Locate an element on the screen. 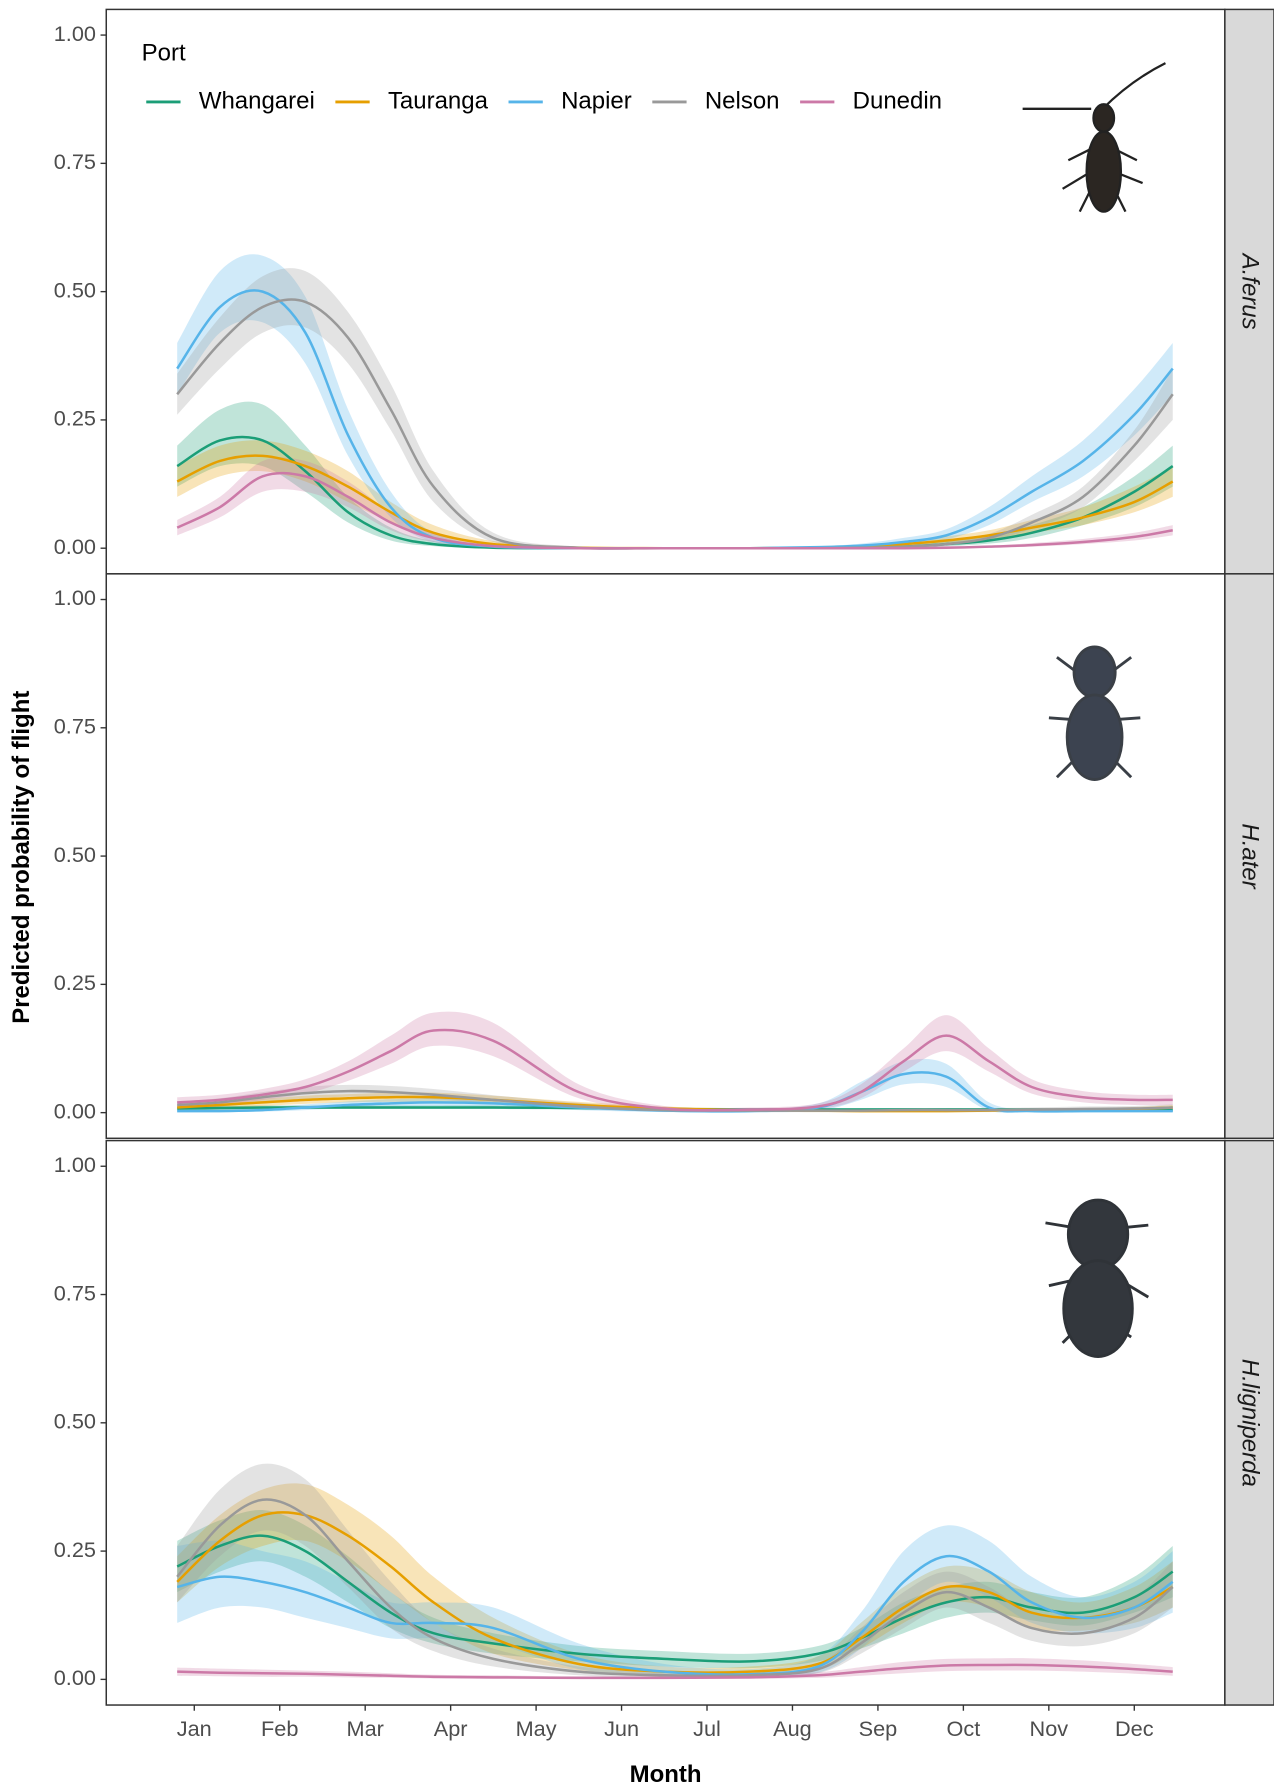 The height and width of the screenshot is (1791, 1274). x-tick-label: Jan is located at coordinates (194, 1728).